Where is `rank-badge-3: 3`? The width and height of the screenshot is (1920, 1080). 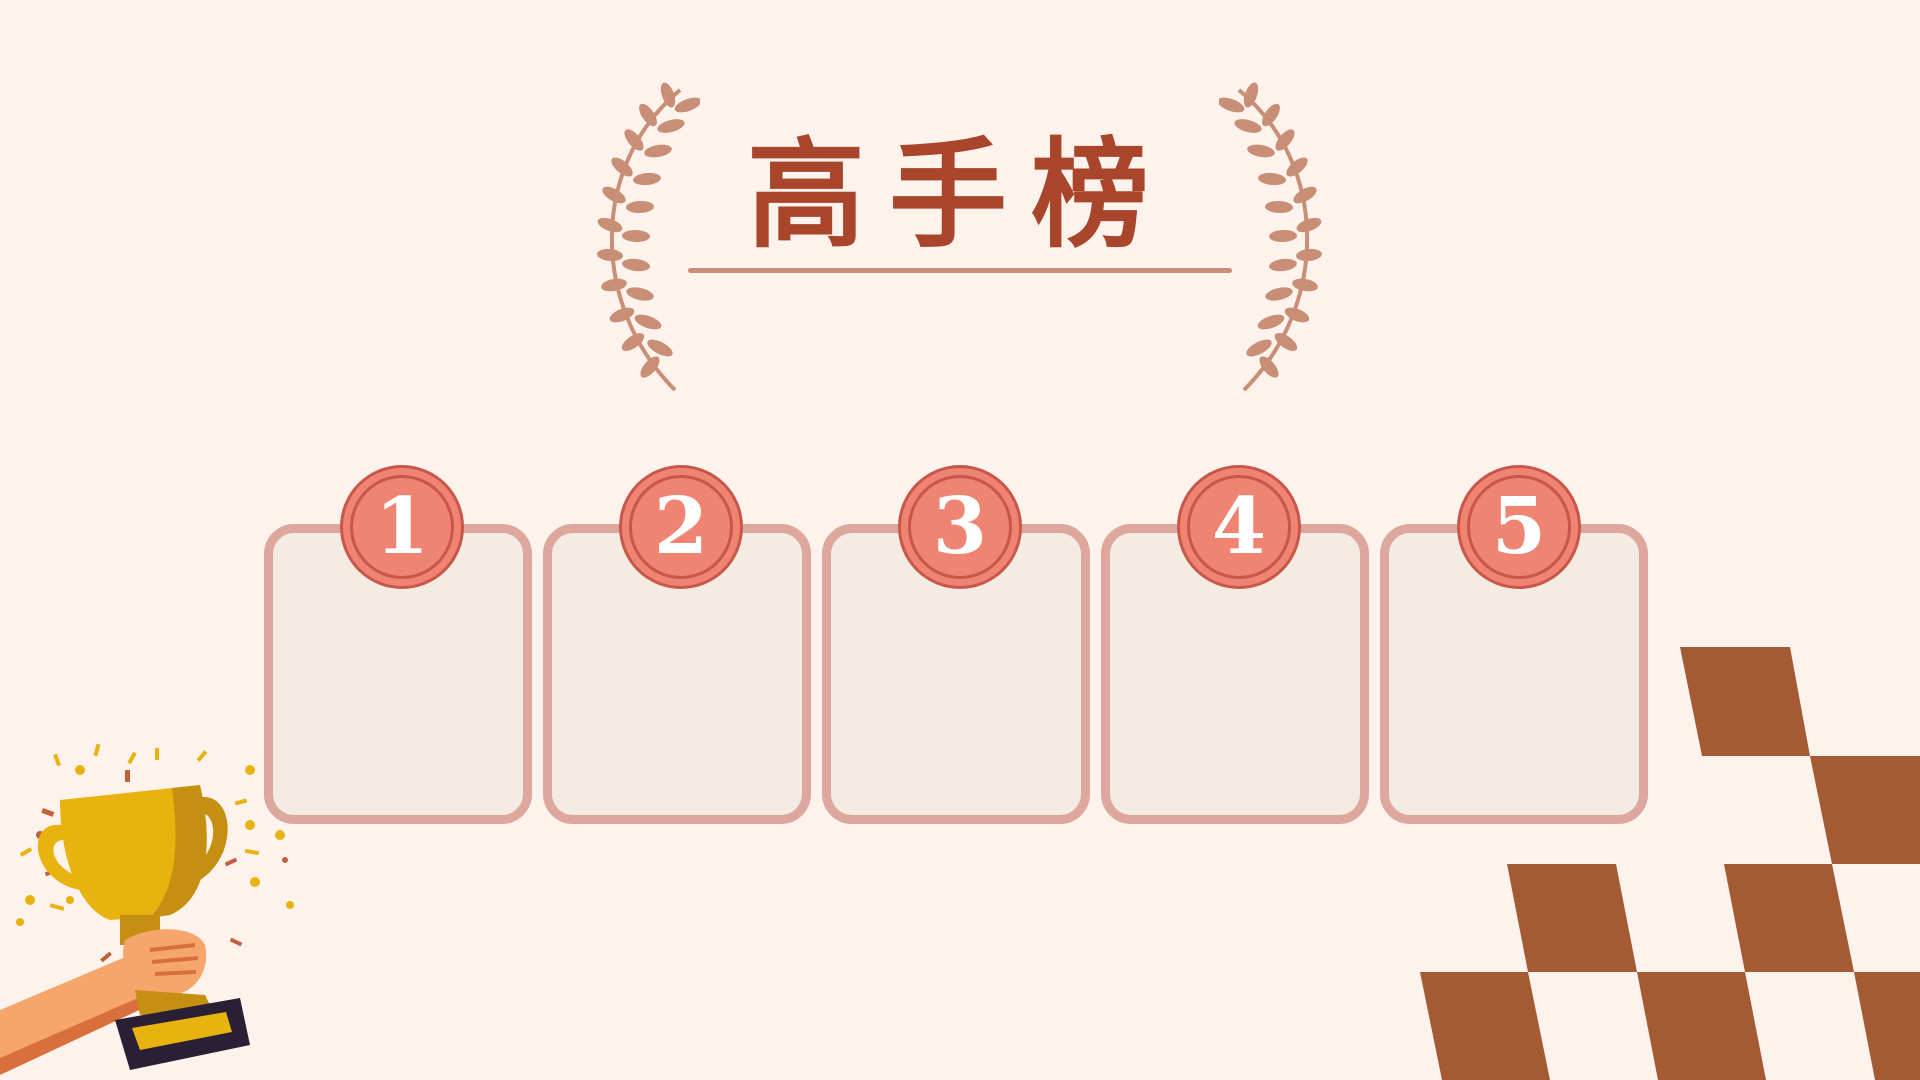 rank-badge-3: 3 is located at coordinates (960, 527).